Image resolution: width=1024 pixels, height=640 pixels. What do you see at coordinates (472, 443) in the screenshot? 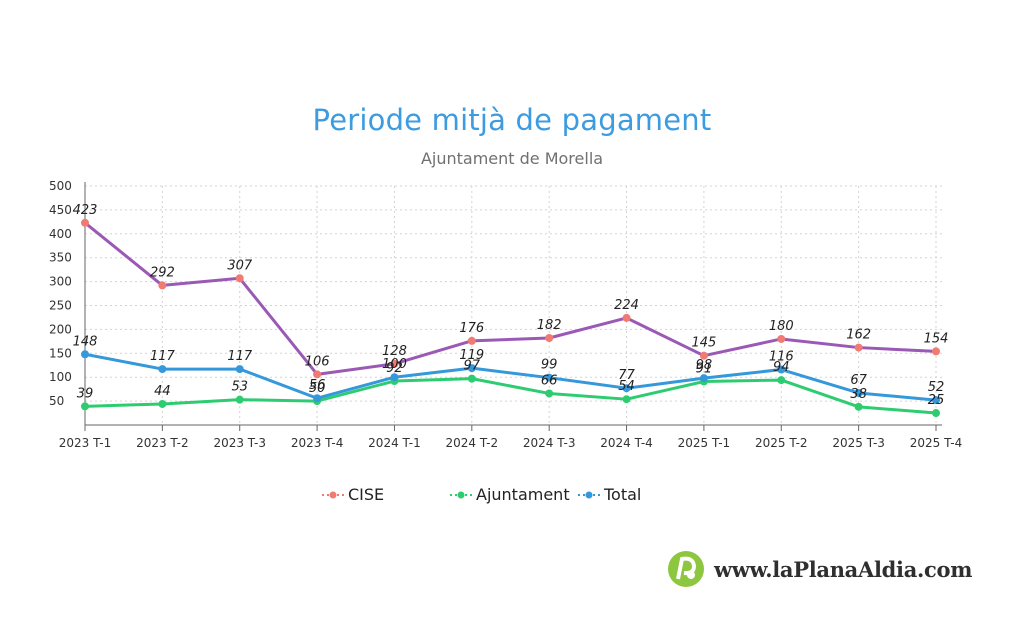
I see `x-tick-label: 2024 T-2` at bounding box center [472, 443].